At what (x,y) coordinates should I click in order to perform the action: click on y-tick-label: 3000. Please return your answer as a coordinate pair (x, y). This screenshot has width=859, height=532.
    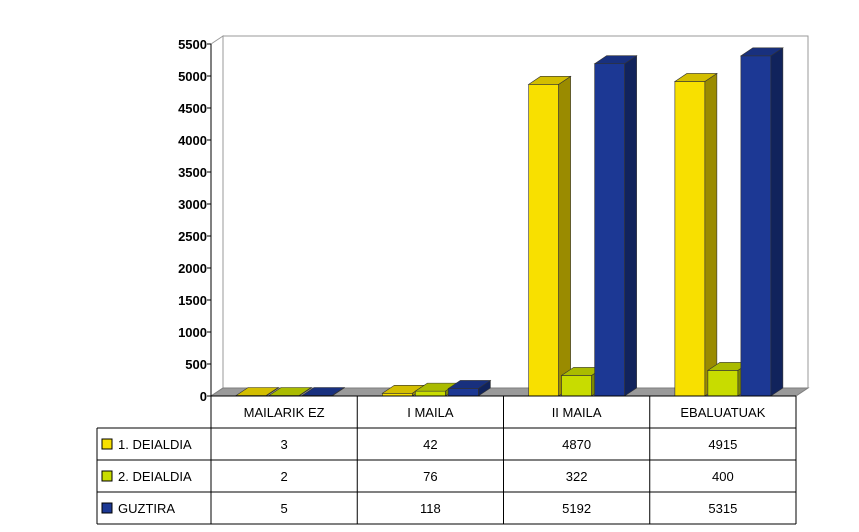
    Looking at the image, I should click on (192, 204).